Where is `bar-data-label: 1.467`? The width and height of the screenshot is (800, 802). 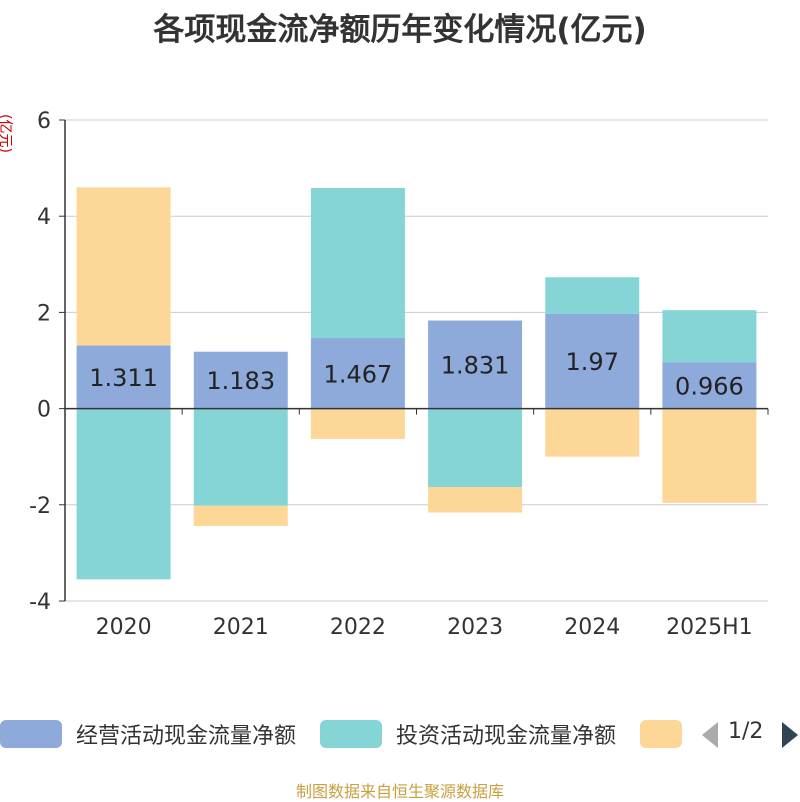
bar-data-label: 1.467 is located at coordinates (358, 374).